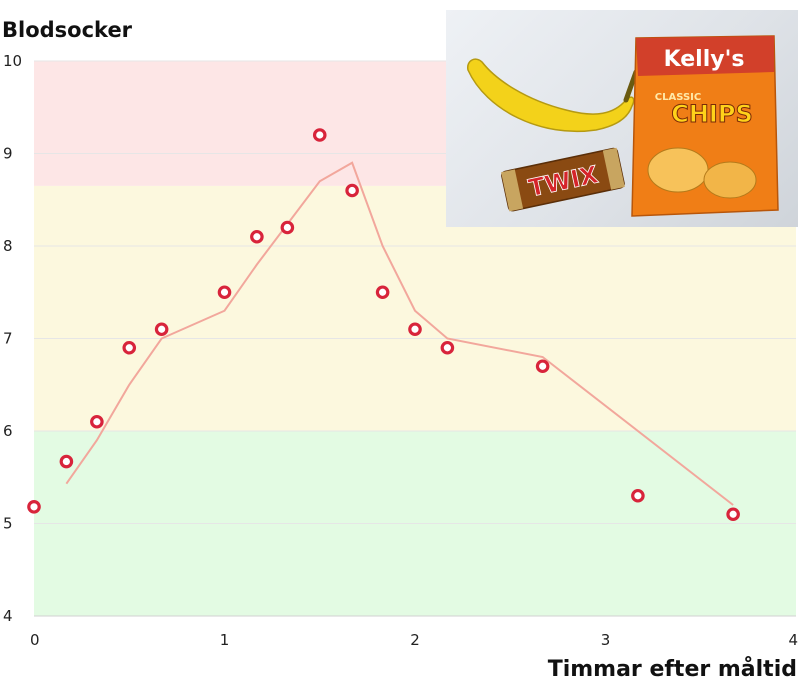  I want to click on banana-icon, so click(551, 95).